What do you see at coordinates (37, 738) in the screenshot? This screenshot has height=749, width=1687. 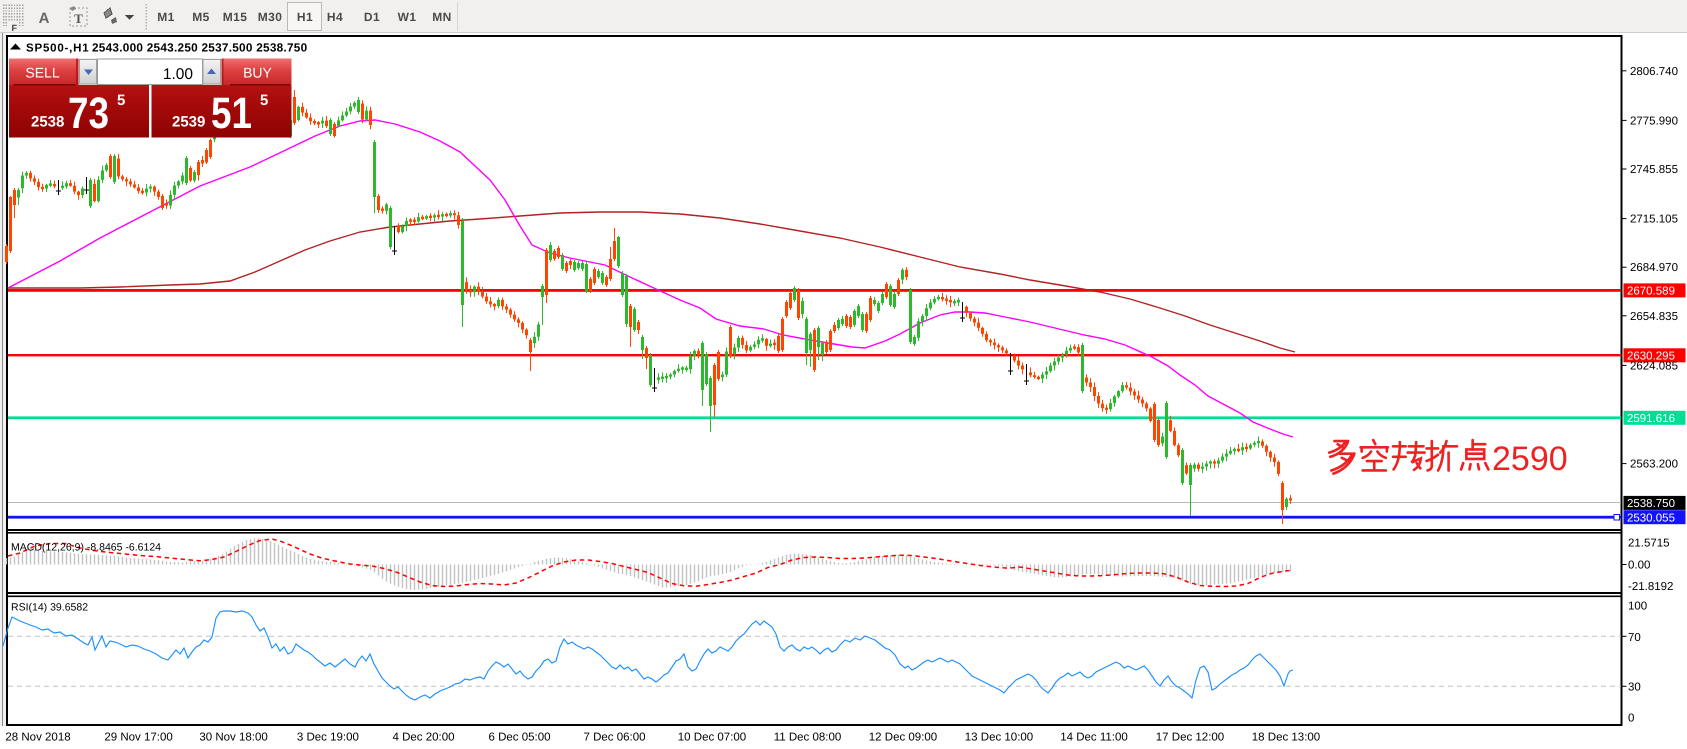 I see `svg-text: 28 Nov 2018` at bounding box center [37, 738].